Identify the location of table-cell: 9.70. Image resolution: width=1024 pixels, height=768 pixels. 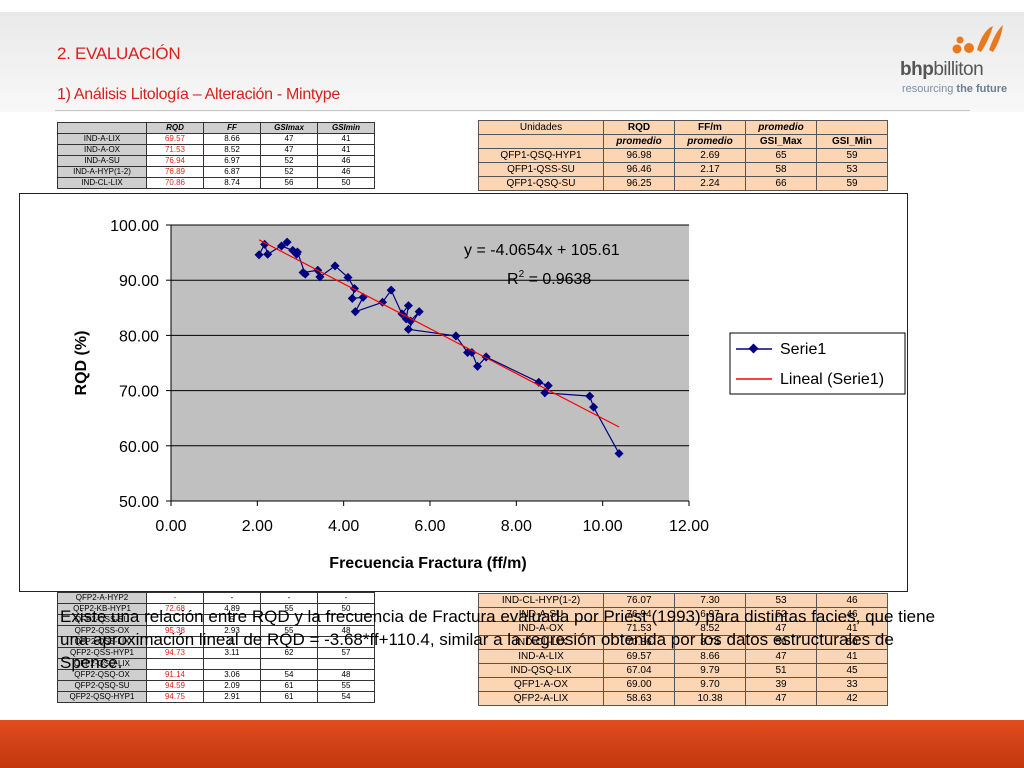
(710, 684).